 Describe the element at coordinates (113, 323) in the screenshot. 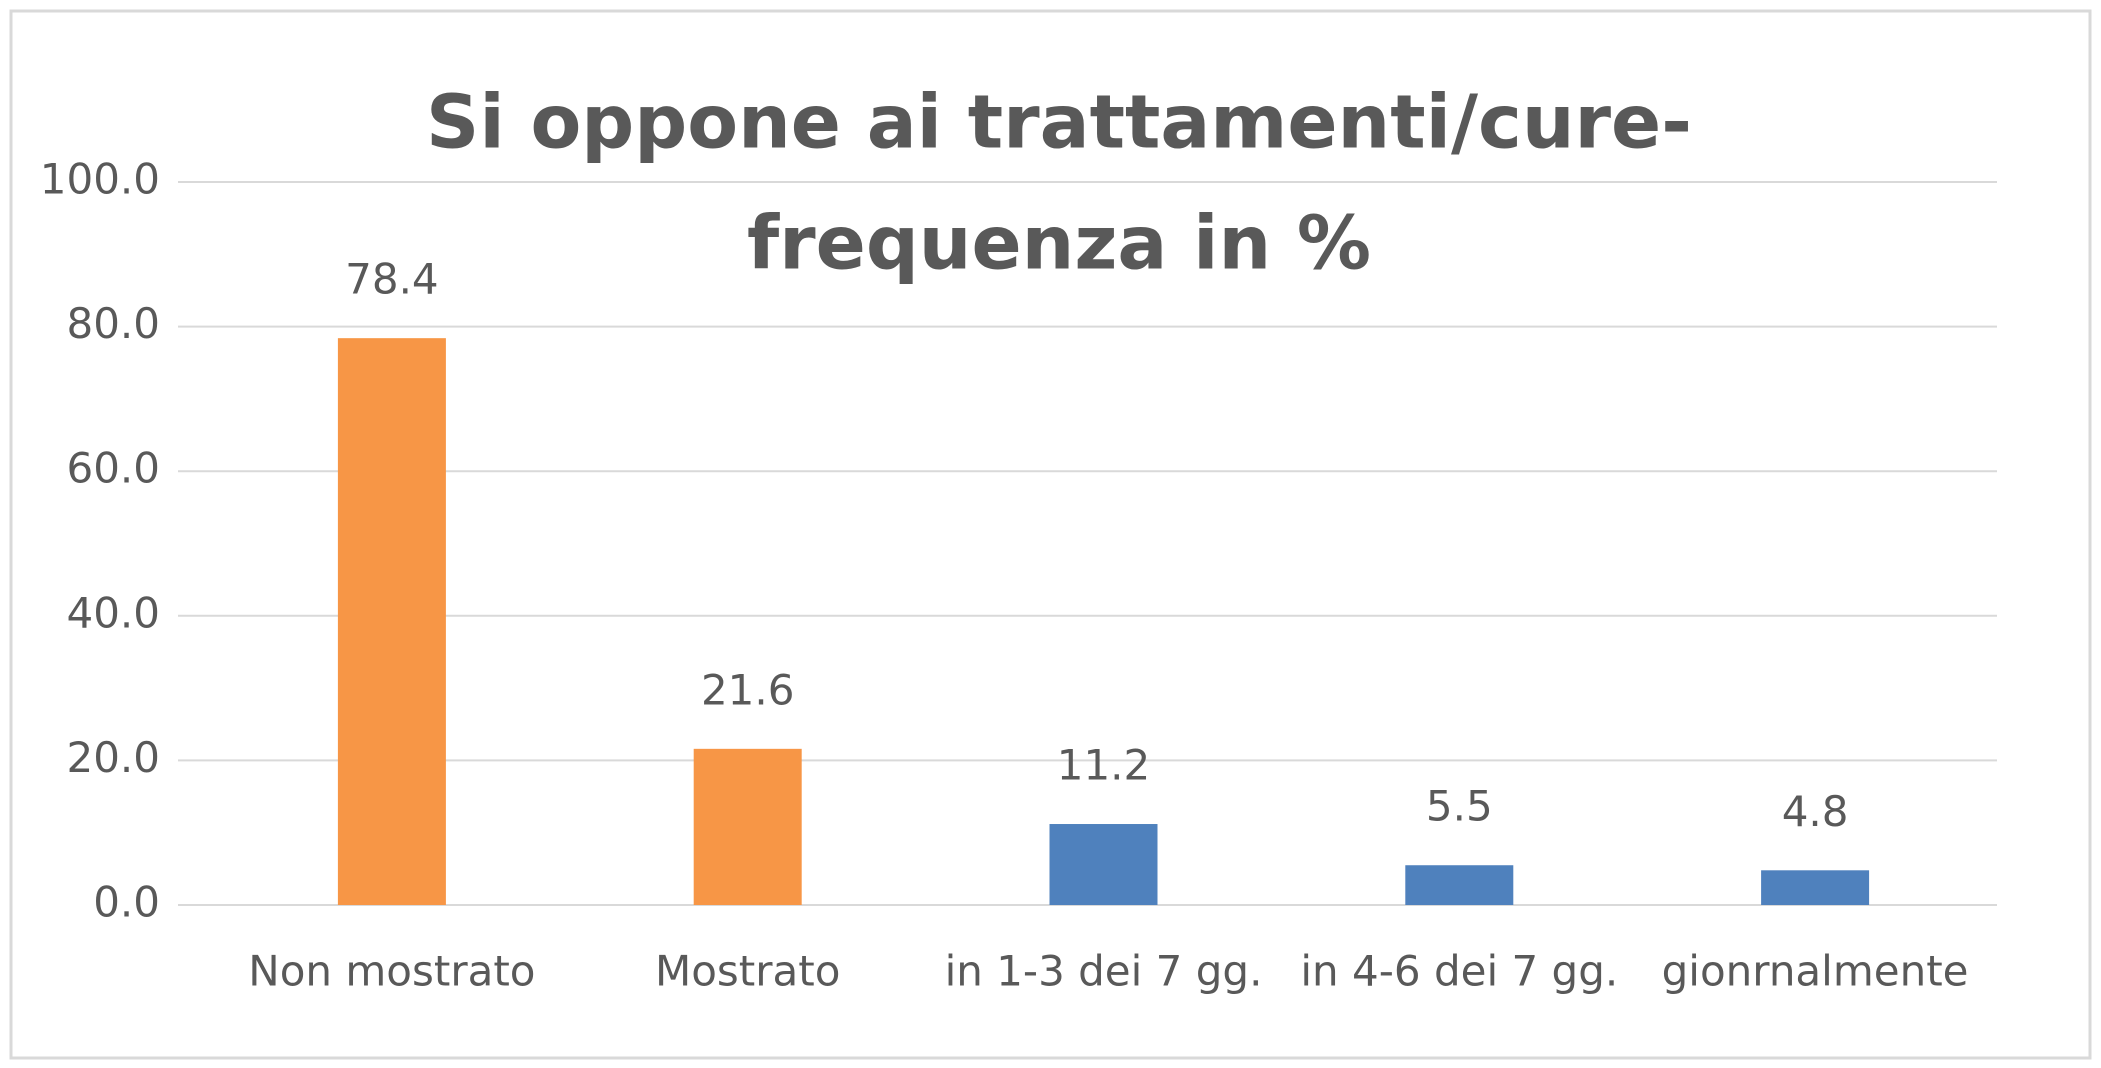

I see `y-tick-label: 80.0` at that location.